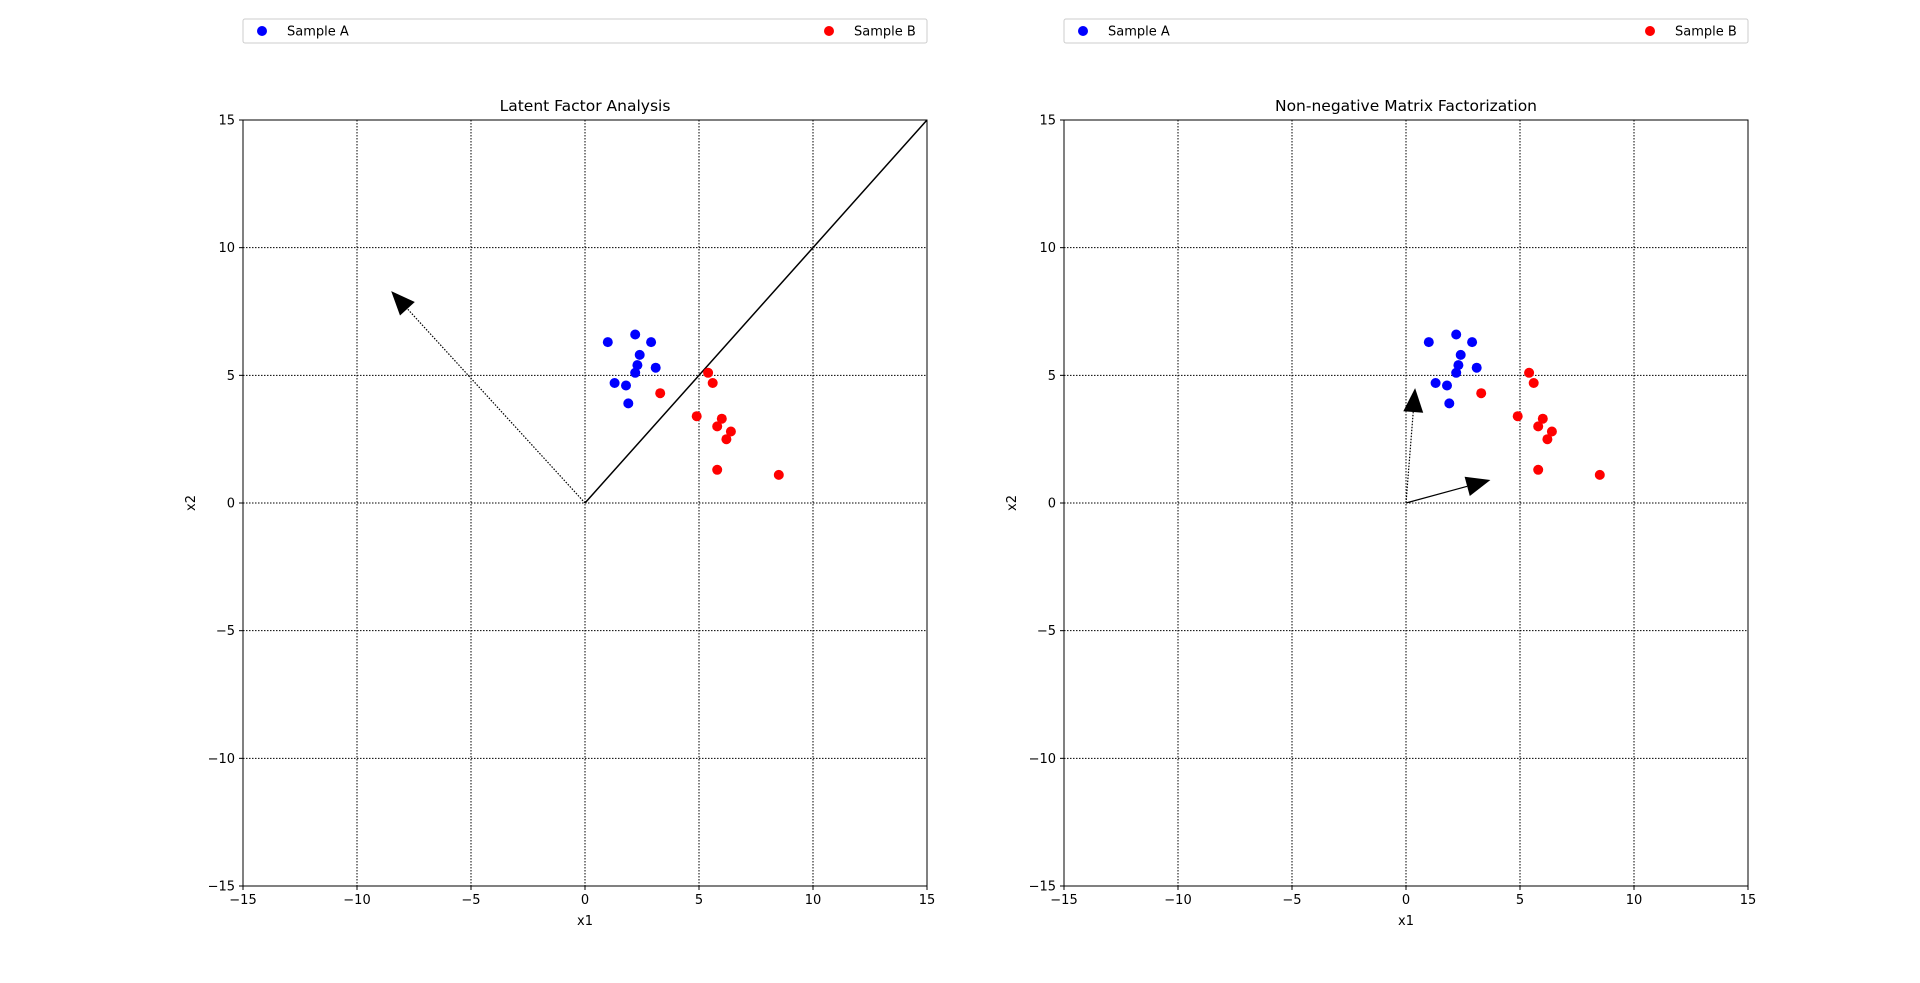 The width and height of the screenshot is (1920, 983). I want to click on annotation-line, so click(755, 312).